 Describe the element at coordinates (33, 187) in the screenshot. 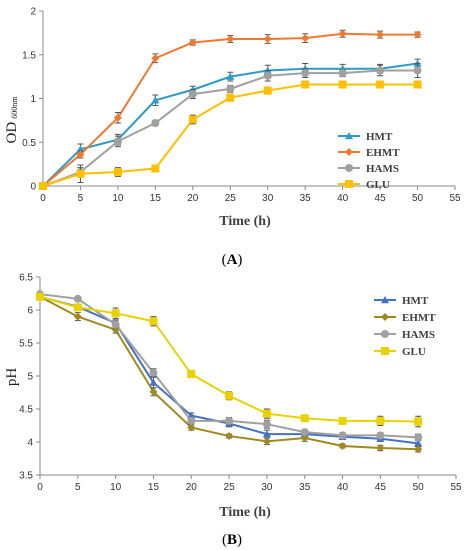

I see `y-tick-label: 0` at that location.